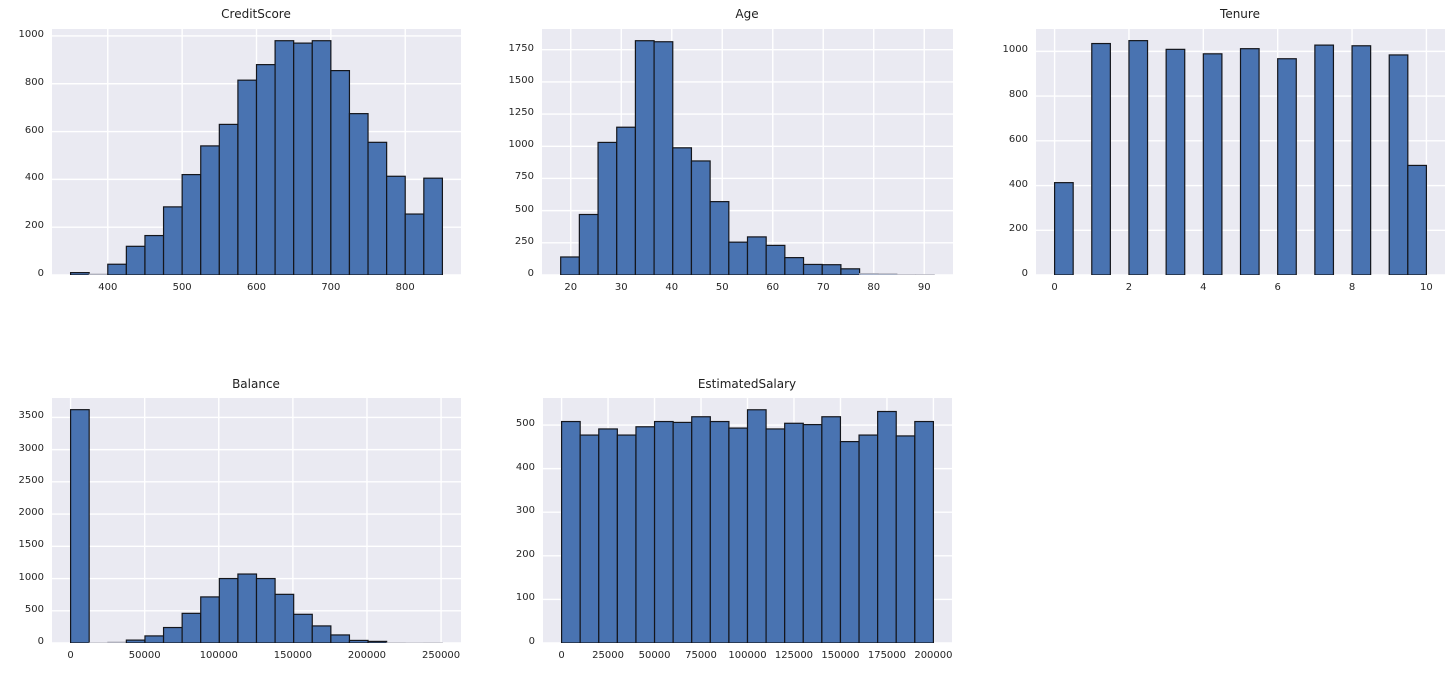 The width and height of the screenshot is (1455, 676). What do you see at coordinates (773, 287) in the screenshot?
I see `x-tick-label: 60` at bounding box center [773, 287].